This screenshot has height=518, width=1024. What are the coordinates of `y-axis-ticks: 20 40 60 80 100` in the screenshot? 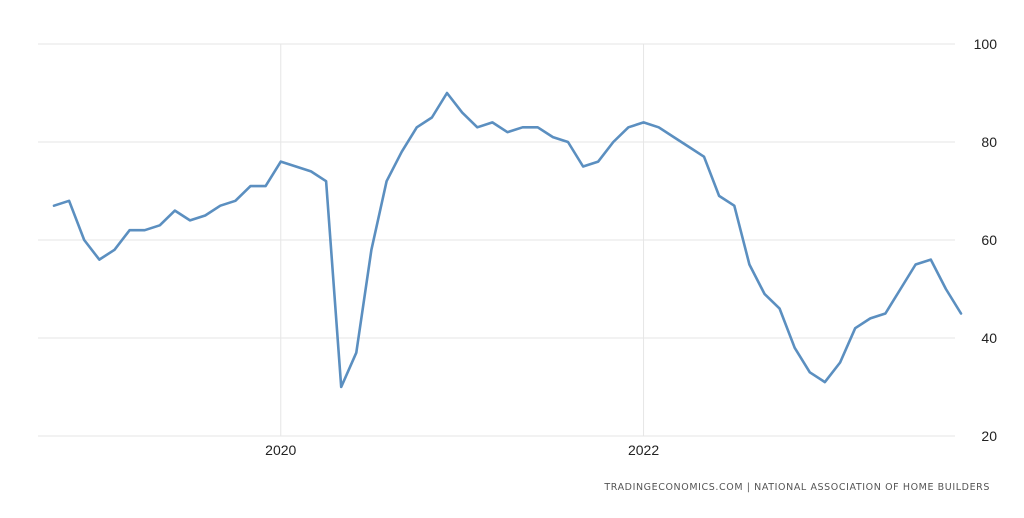 It's located at (986, 240).